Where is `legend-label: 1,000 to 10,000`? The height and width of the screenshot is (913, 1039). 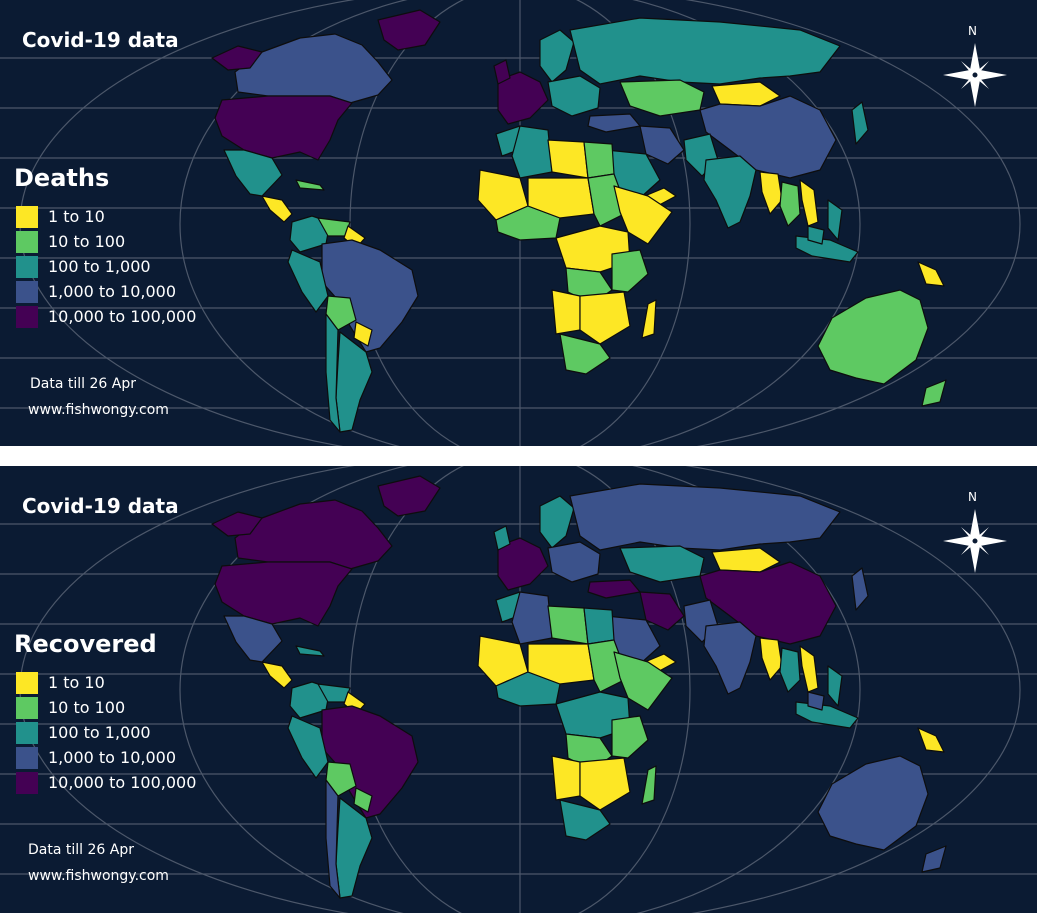 legend-label: 1,000 to 10,000 is located at coordinates (112, 291).